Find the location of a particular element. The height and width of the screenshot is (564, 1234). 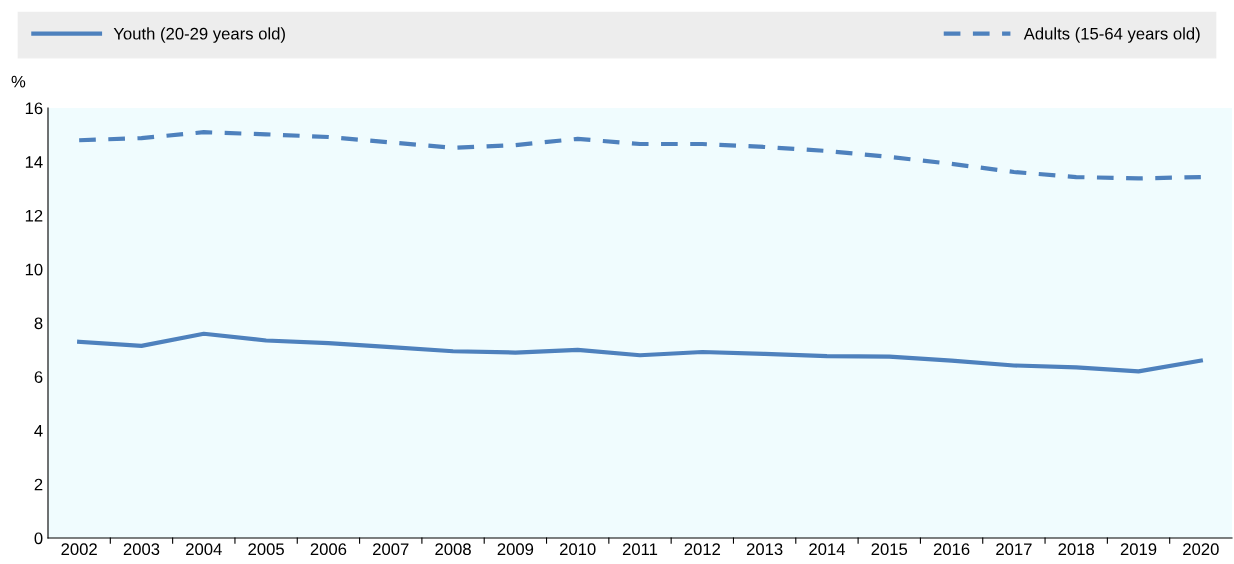

legend-label: Youth (20-29 years old) is located at coordinates (199, 35).